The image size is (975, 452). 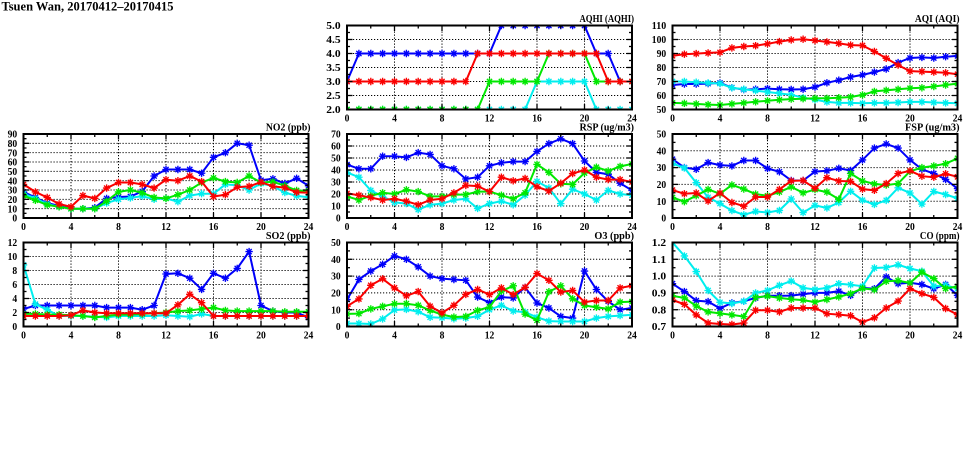 I want to click on svg-text: SO2 (ppb), so click(x=288, y=236).